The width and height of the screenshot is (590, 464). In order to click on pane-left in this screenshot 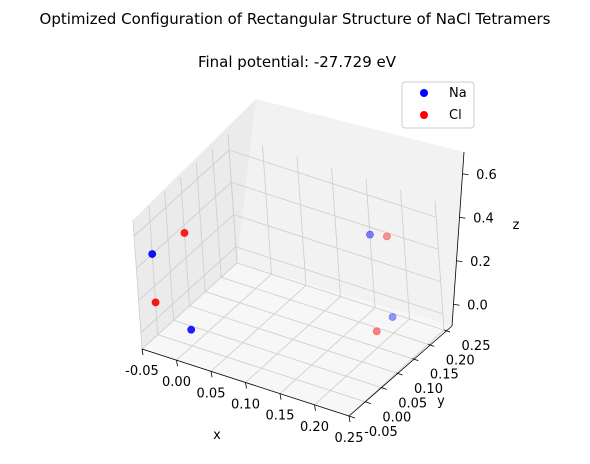, I will do `click(194, 224)`.